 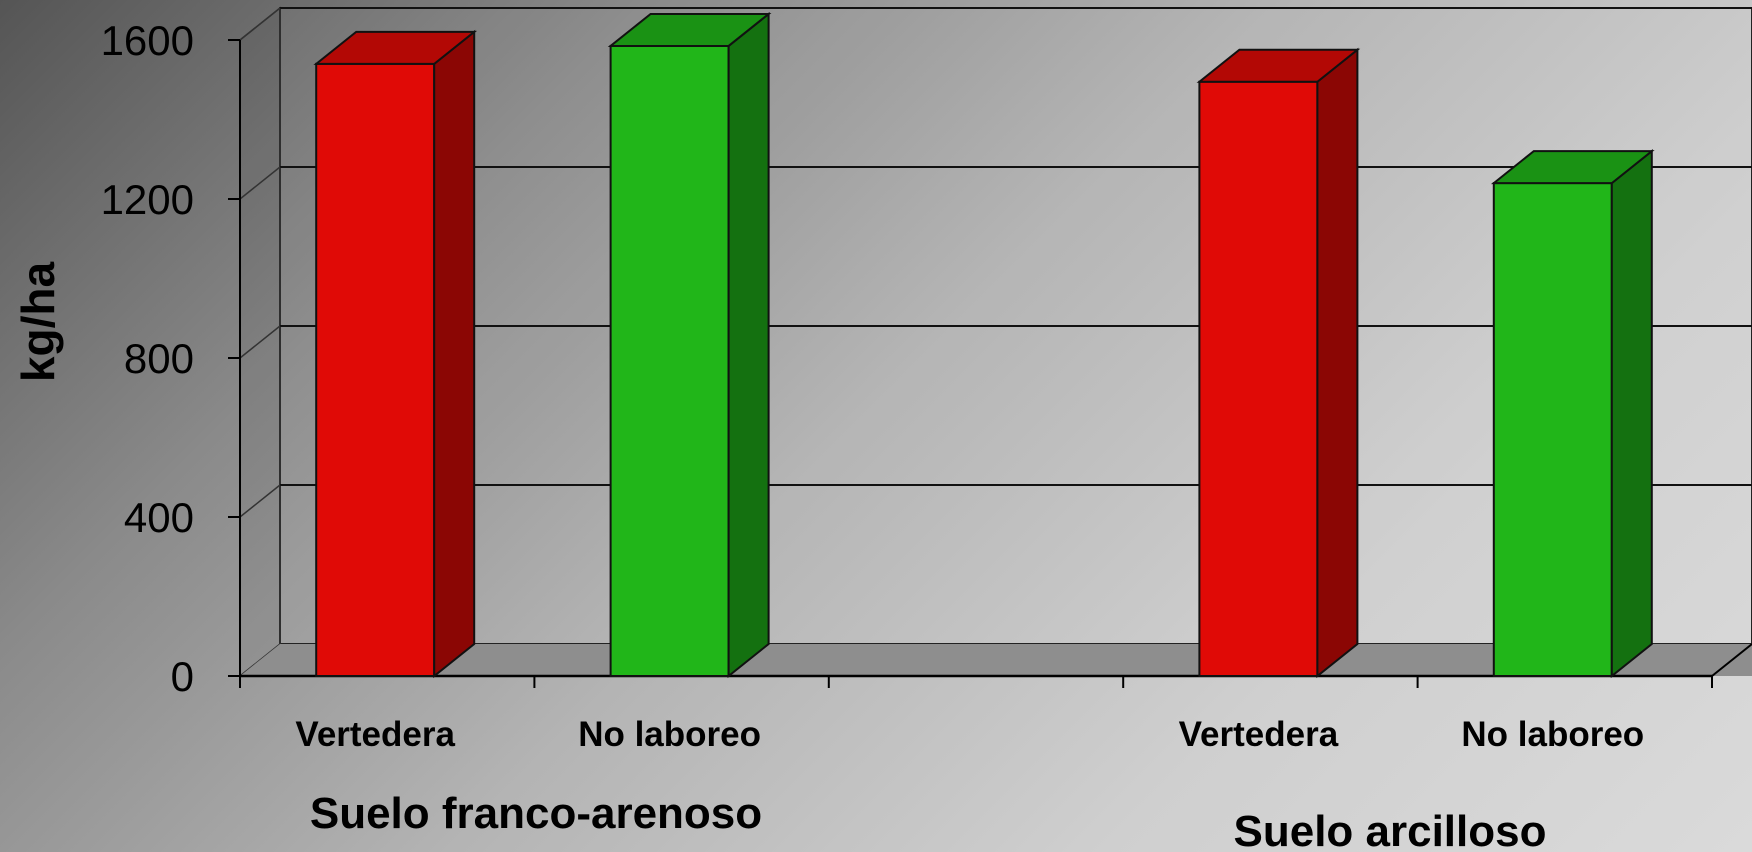 What do you see at coordinates (1731, 660) in the screenshot?
I see `x-axis-depth` at bounding box center [1731, 660].